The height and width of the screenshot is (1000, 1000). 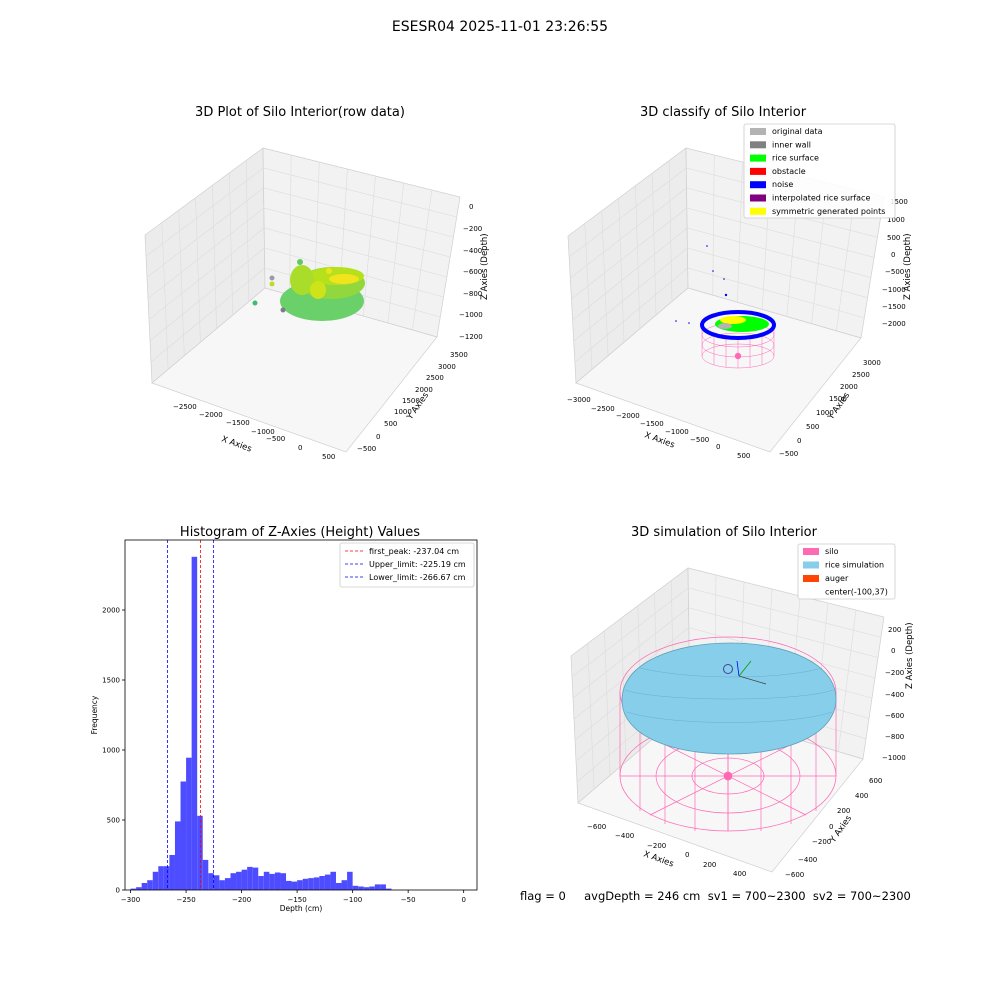 I want to click on tick-label: −2000, so click(x=628, y=416).